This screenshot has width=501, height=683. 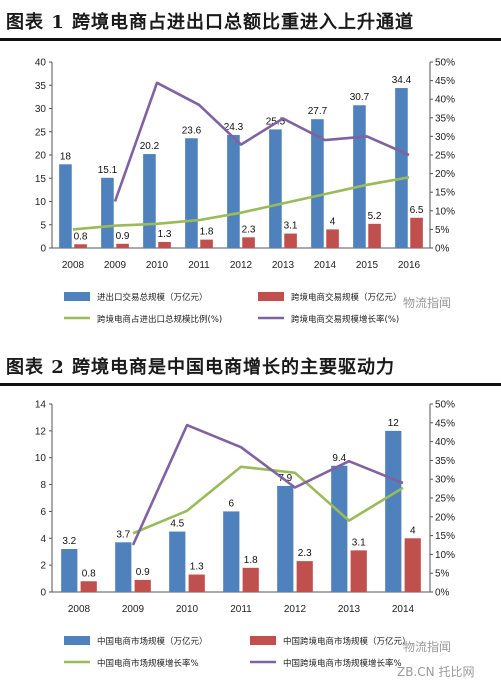 I want to click on fig2-bar-data-label: 7.9, so click(x=285, y=478).